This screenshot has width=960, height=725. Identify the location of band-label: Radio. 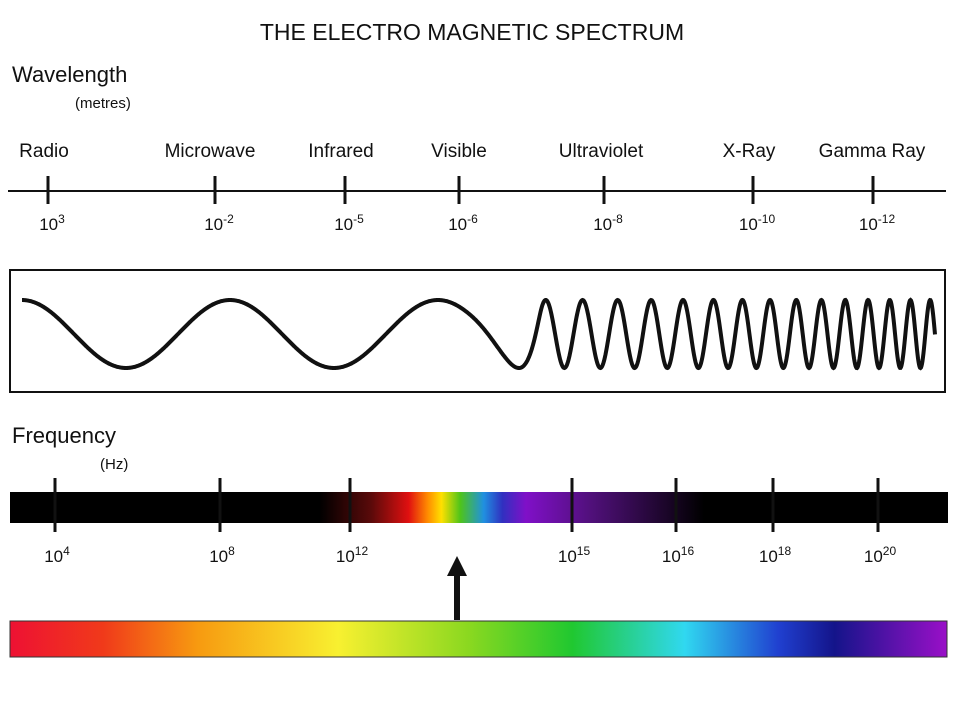
(44, 151).